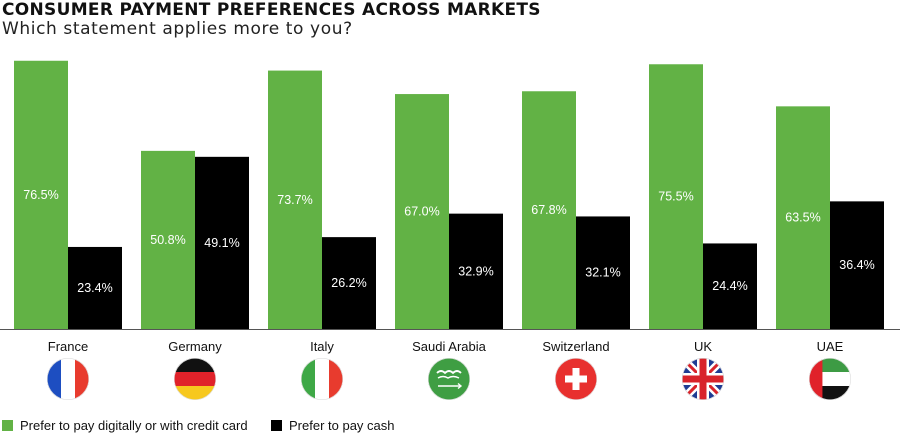  I want to click on legend-item-cash: Prefer to pay cash, so click(333, 425).